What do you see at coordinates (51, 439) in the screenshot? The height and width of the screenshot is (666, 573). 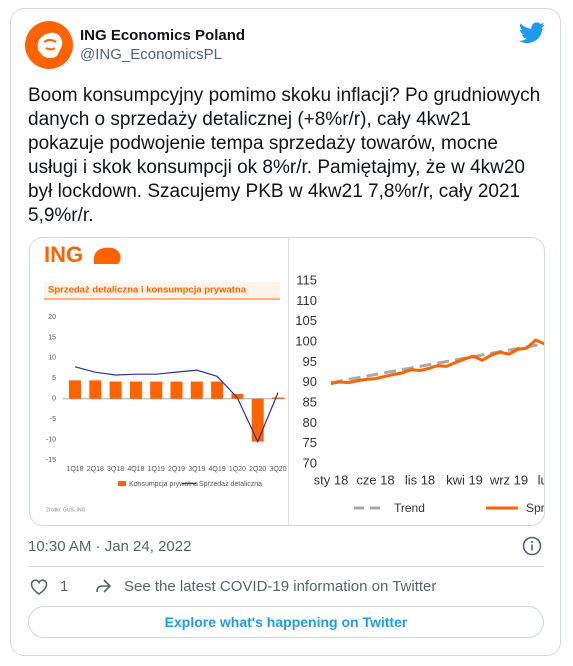 I see `y-tick-label: -10` at bounding box center [51, 439].